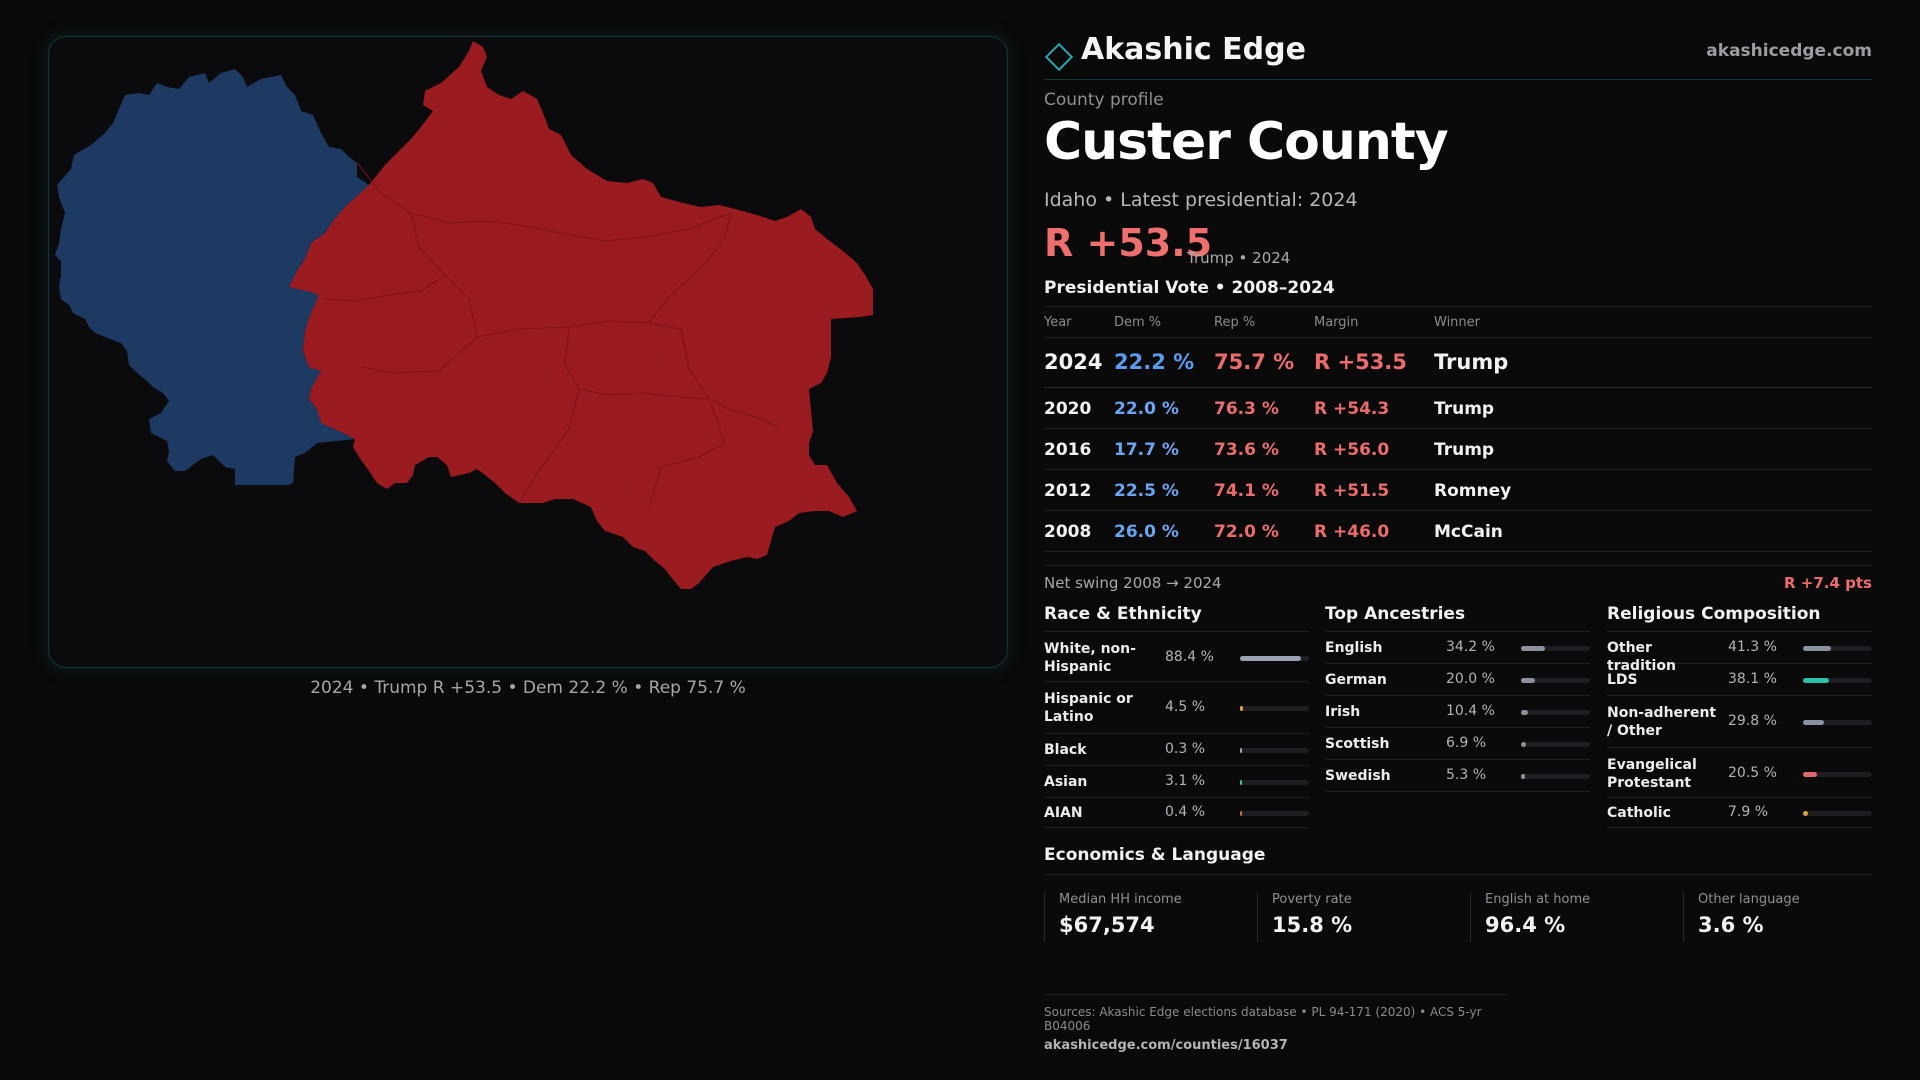 Image resolution: width=1920 pixels, height=1080 pixels. I want to click on list-item: Catholic 7.9 %, so click(1739, 813).